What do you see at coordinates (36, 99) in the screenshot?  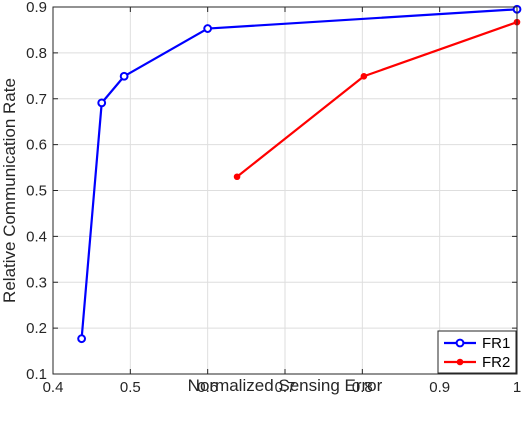 I see `y-tick-label: 0.7` at bounding box center [36, 99].